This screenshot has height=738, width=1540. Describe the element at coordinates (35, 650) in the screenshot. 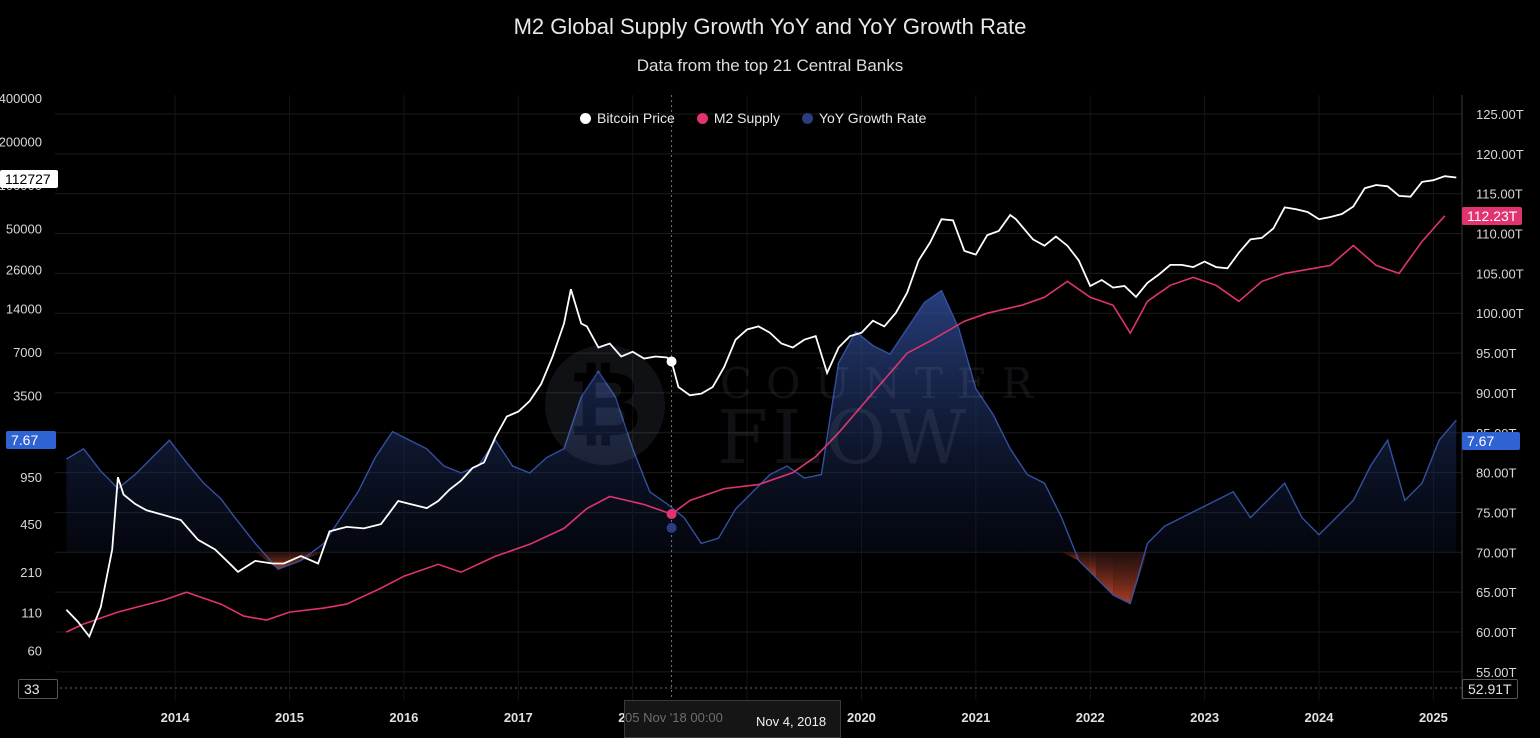

I see `left-axis-tick: 60` at that location.